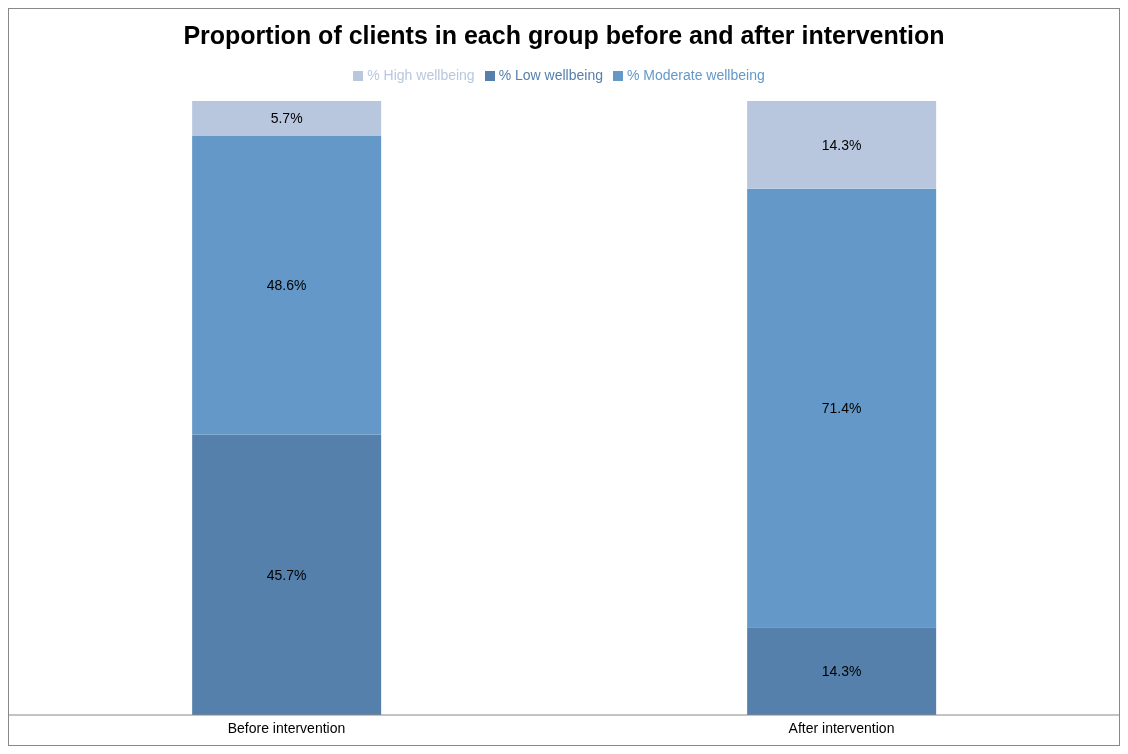 This screenshot has width=1128, height=754. I want to click on data-label: 48.6%, so click(286, 285).